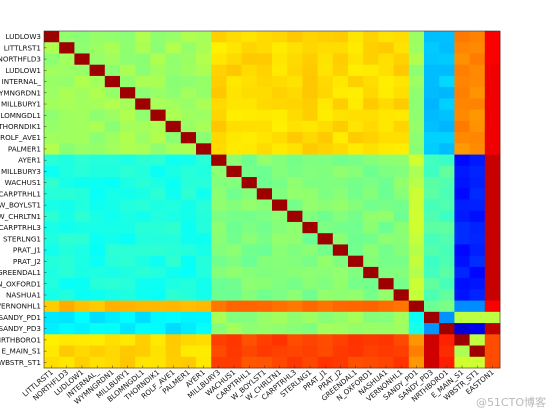 This screenshot has width=554, height=416. What do you see at coordinates (23, 36) in the screenshot?
I see `y-tick-label: LUDLOW3` at bounding box center [23, 36].